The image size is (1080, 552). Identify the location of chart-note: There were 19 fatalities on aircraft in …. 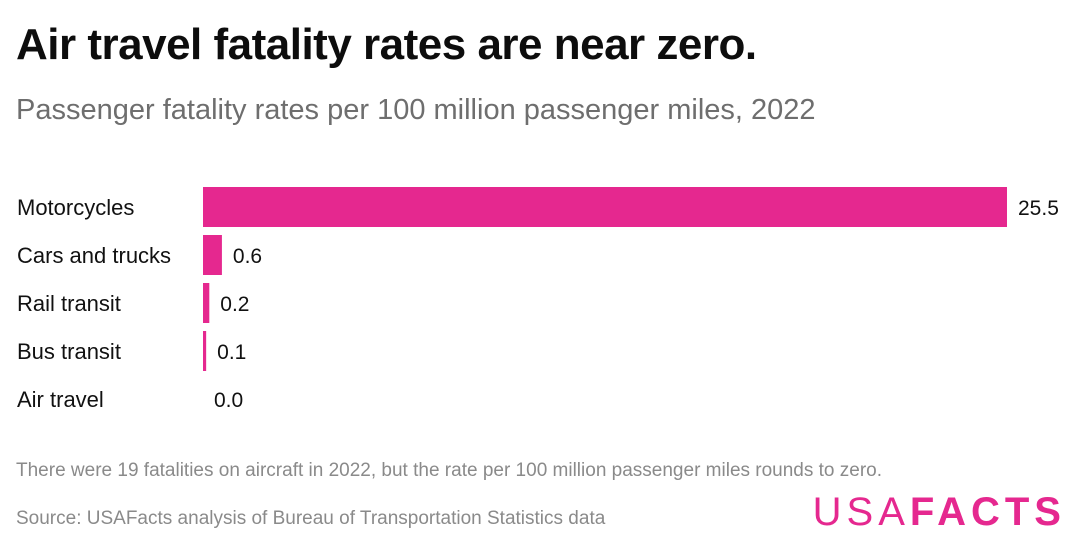
(449, 470).